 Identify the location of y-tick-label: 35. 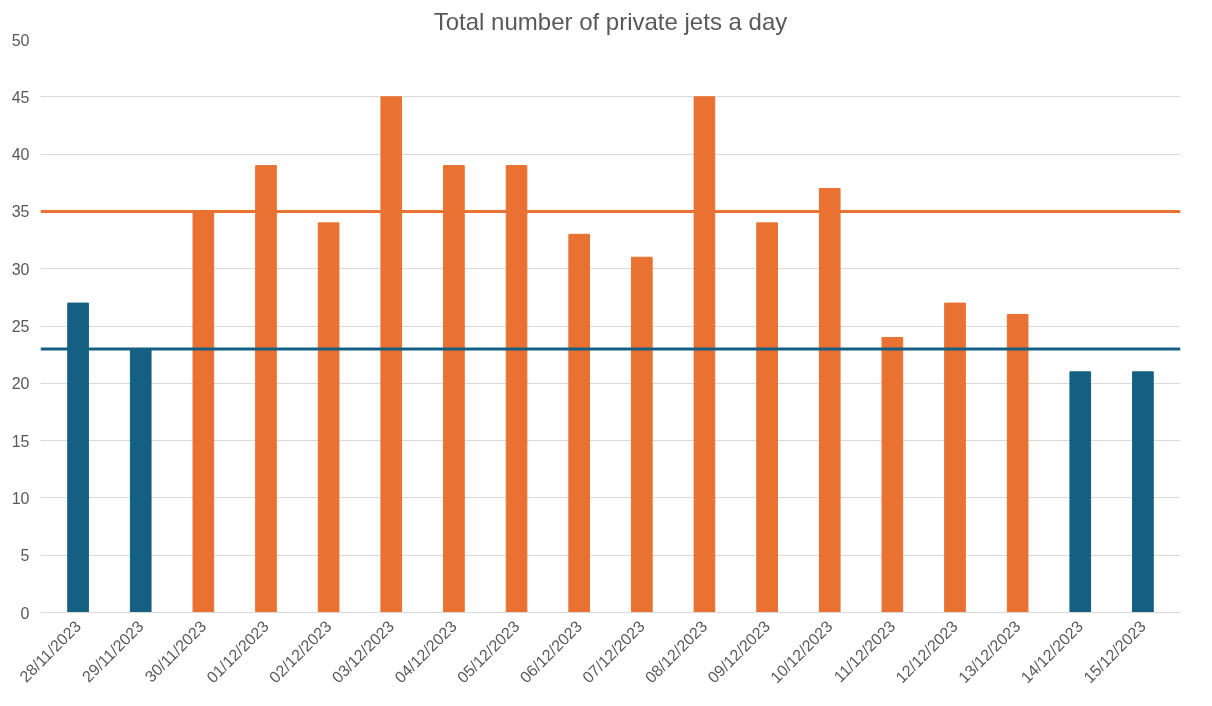
(20, 212).